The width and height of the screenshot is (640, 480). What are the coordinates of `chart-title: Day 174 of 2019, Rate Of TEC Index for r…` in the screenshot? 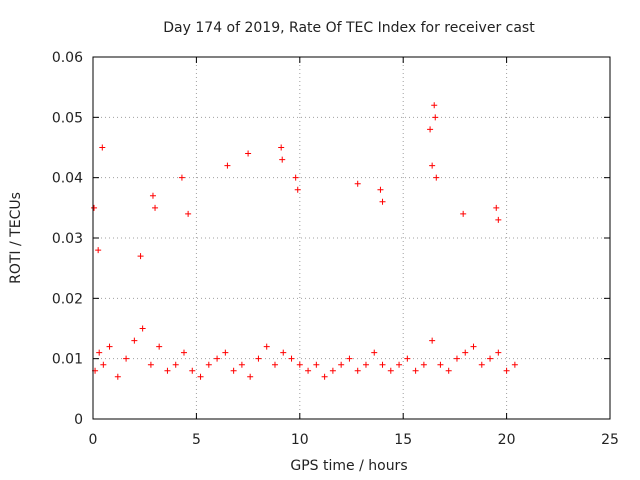 It's located at (349, 28).